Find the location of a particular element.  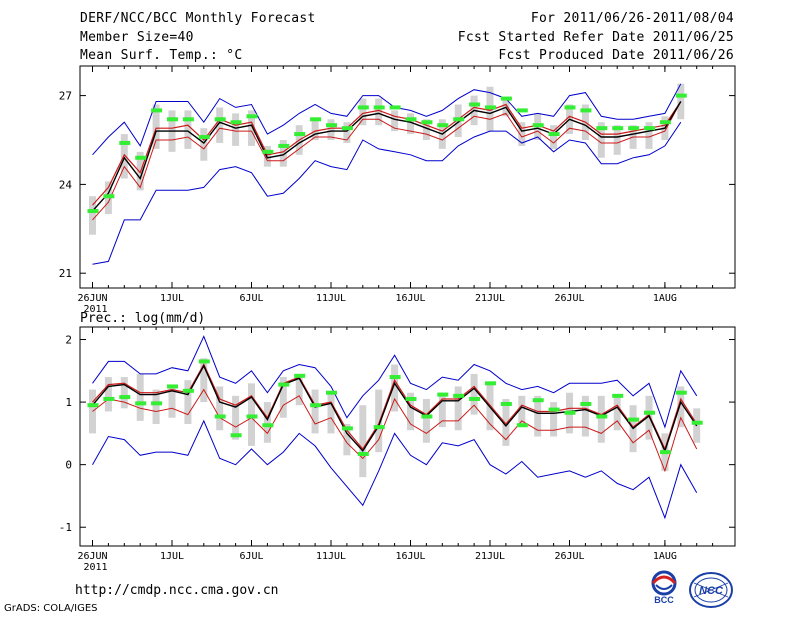

bcc-logo-icon: BCC is located at coordinates (664, 587).